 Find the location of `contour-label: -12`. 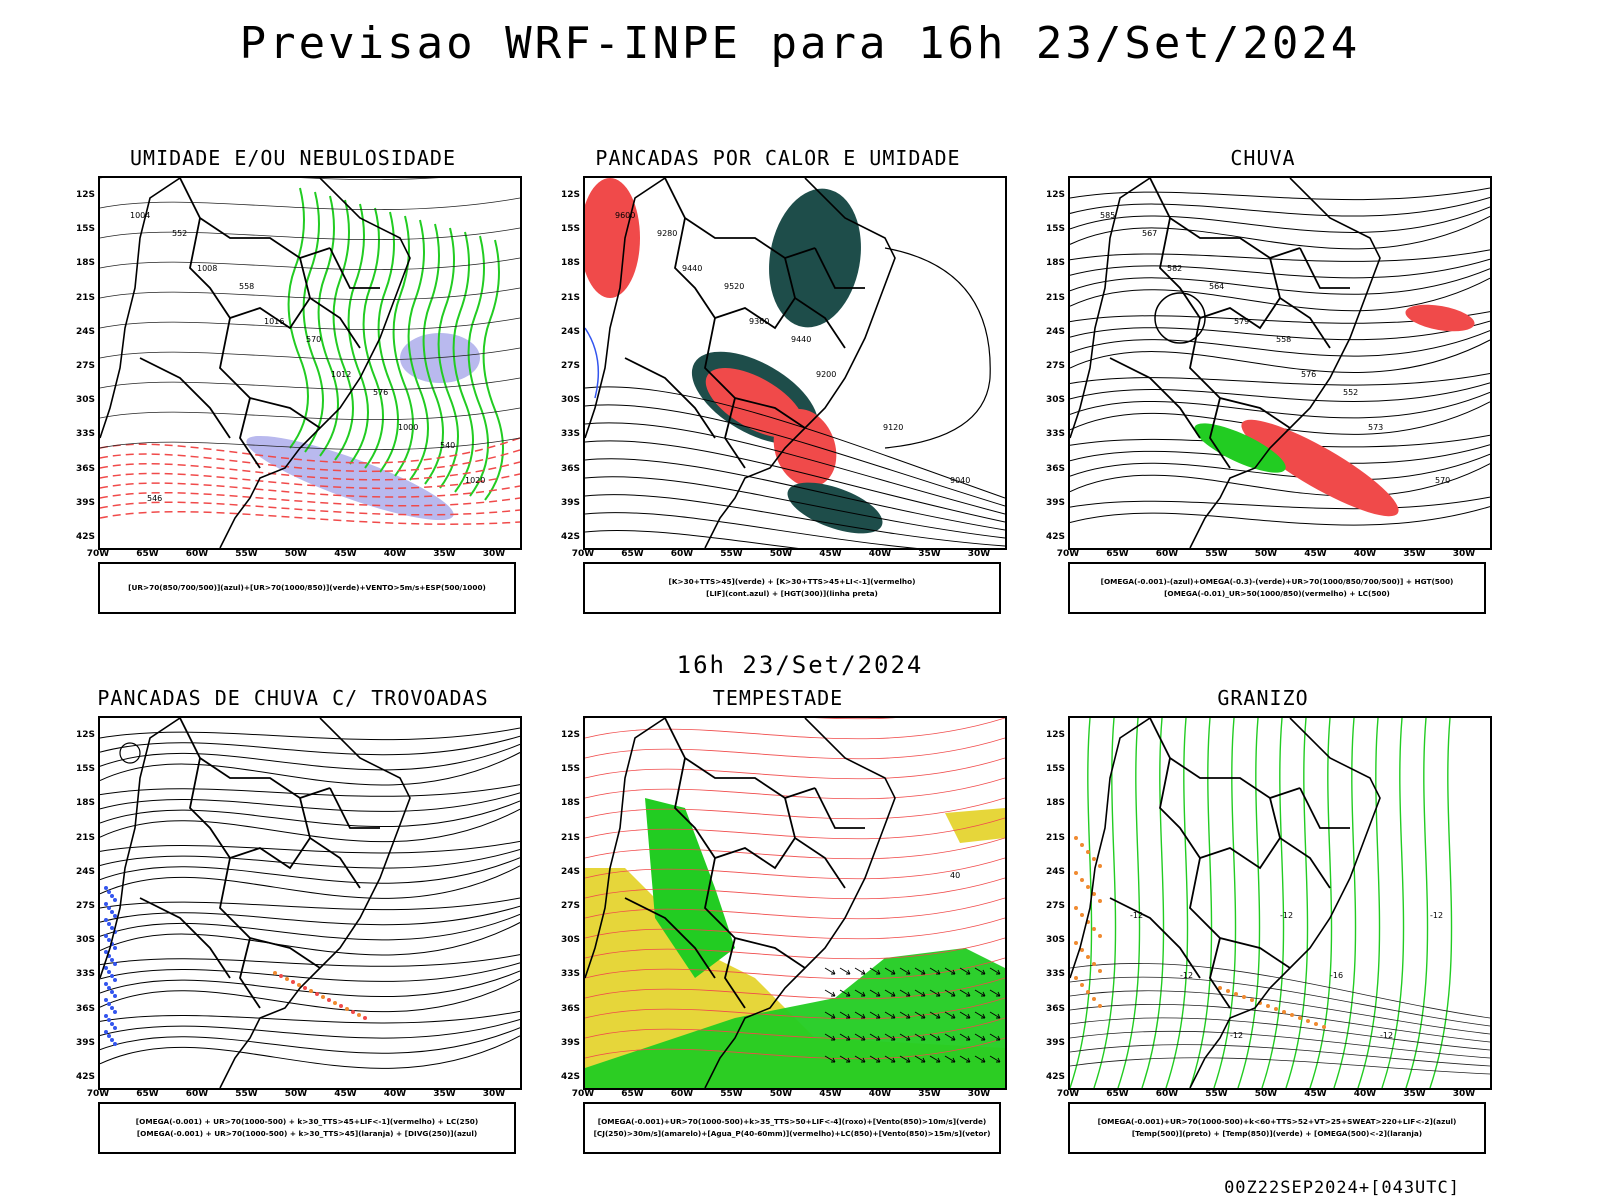

contour-label: -12 is located at coordinates (1386, 1035).